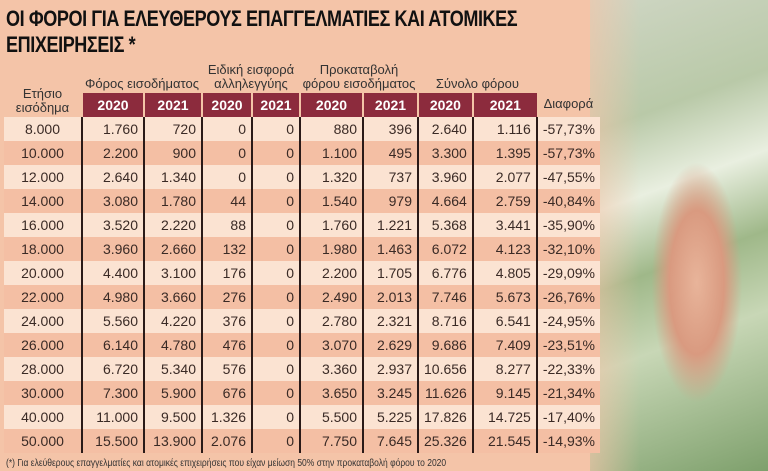 The image size is (768, 471). Describe the element at coordinates (477, 83) in the screenshot. I see `header-total: Σύνολο φόρου` at that location.